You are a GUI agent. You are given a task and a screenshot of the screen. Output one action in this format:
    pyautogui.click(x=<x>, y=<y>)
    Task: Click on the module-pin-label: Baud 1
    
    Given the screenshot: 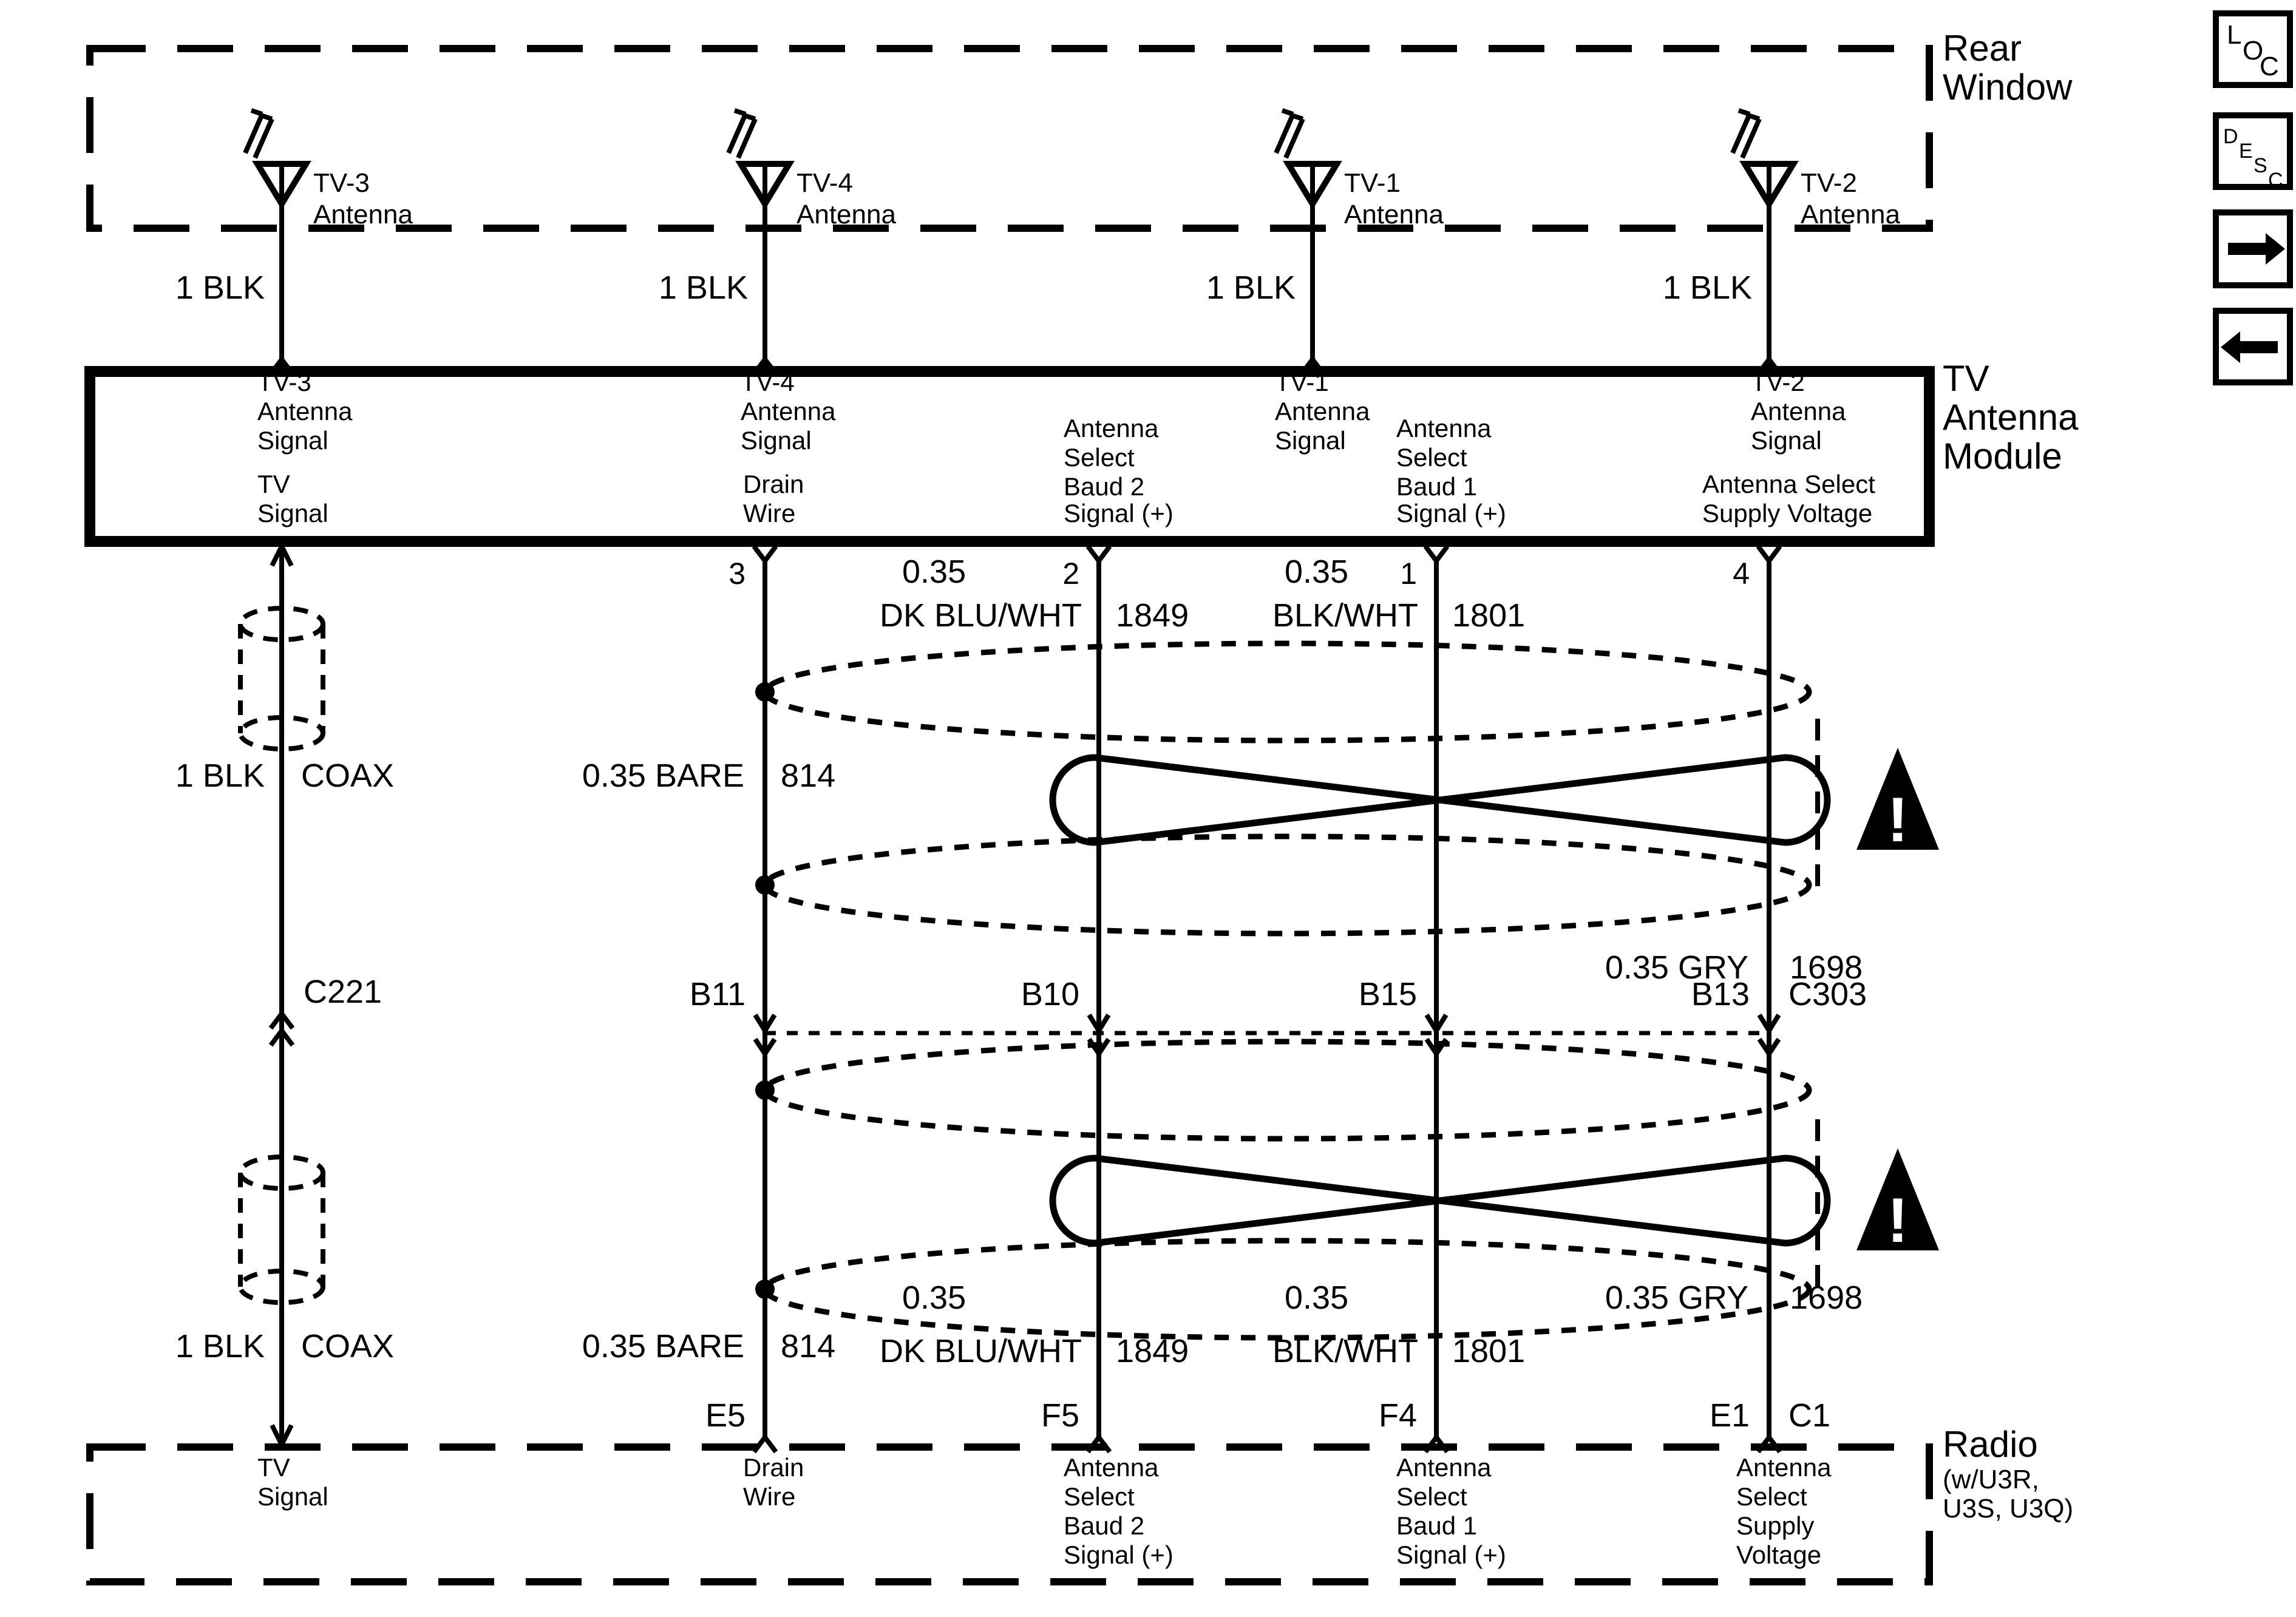 What is the action you would take?
    pyautogui.click(x=1436, y=486)
    